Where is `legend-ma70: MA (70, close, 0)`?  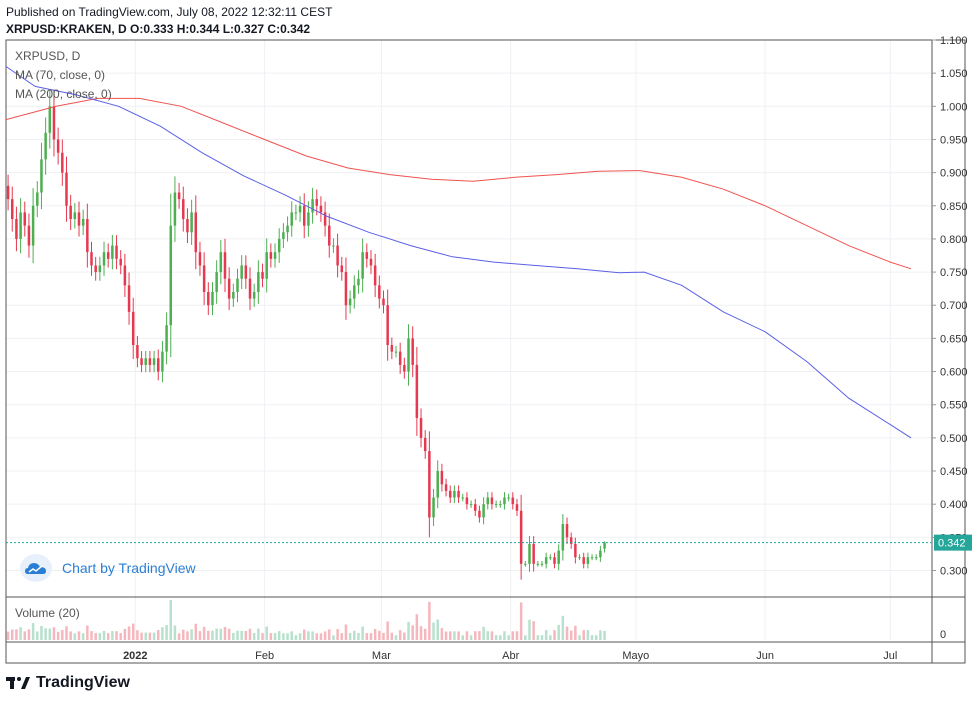 legend-ma70: MA (70, close, 0) is located at coordinates (60, 75).